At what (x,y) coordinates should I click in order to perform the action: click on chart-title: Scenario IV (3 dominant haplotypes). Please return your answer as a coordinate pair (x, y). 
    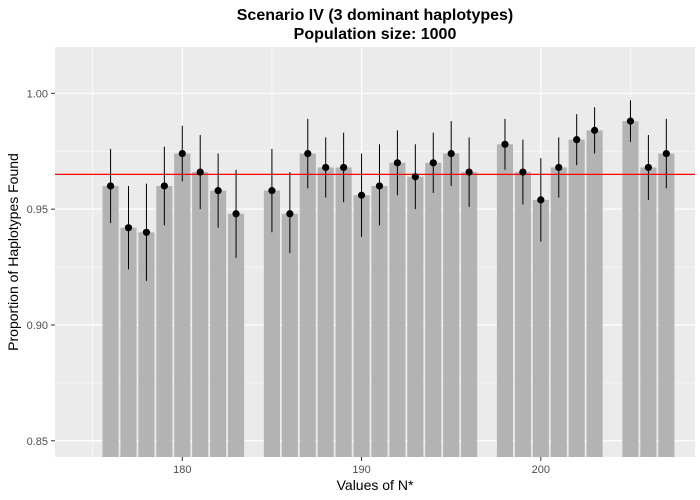
    Looking at the image, I should click on (375, 15).